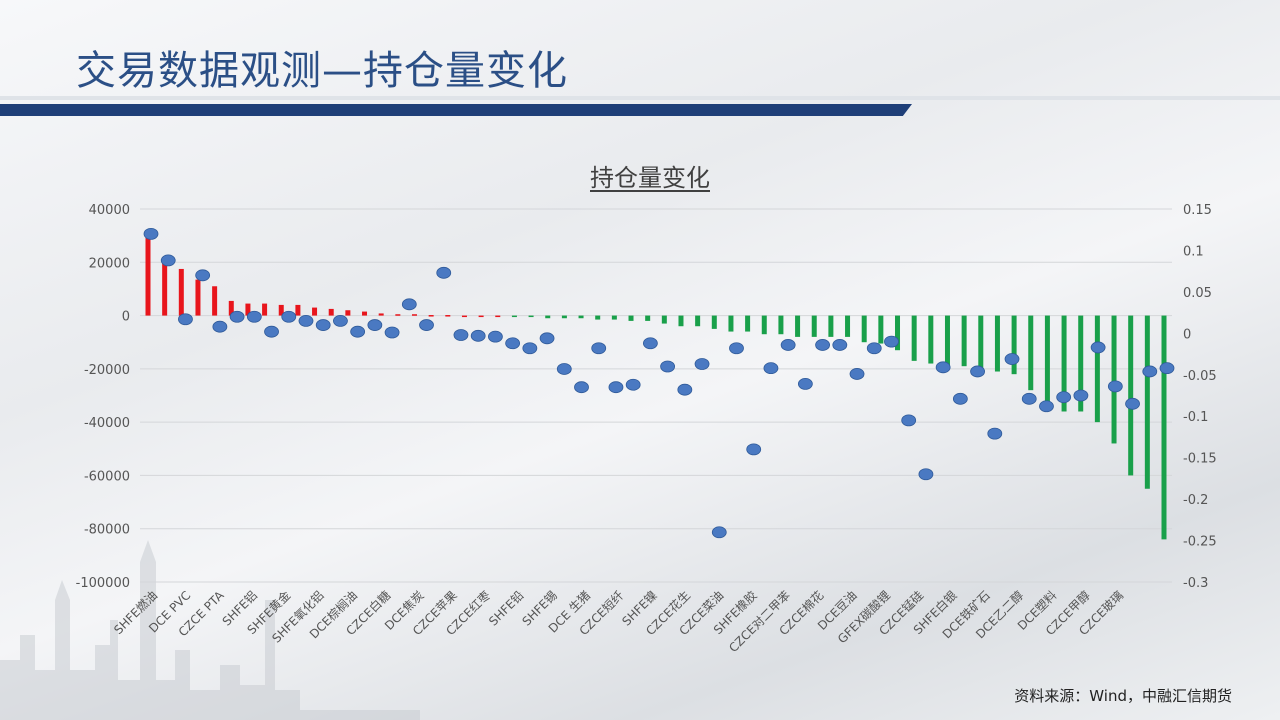 Image resolution: width=1280 pixels, height=720 pixels. I want to click on left-axis-tick-label: 20000, so click(109, 263).